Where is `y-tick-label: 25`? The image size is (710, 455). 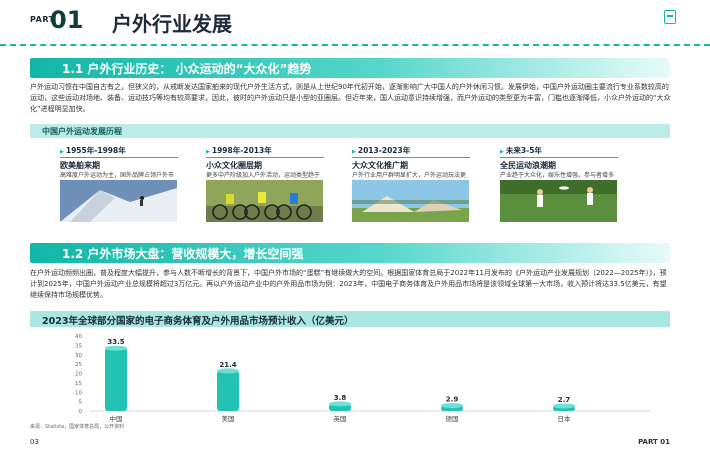 y-tick-label: 25 is located at coordinates (78, 365).